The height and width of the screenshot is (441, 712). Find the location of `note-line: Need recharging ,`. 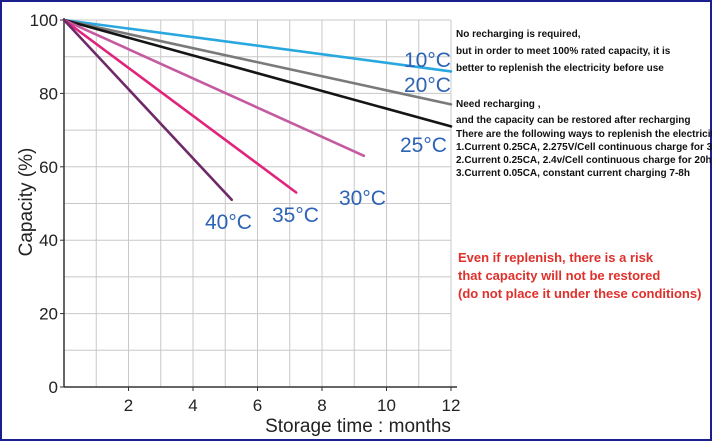

note-line: Need recharging , is located at coordinates (498, 104).